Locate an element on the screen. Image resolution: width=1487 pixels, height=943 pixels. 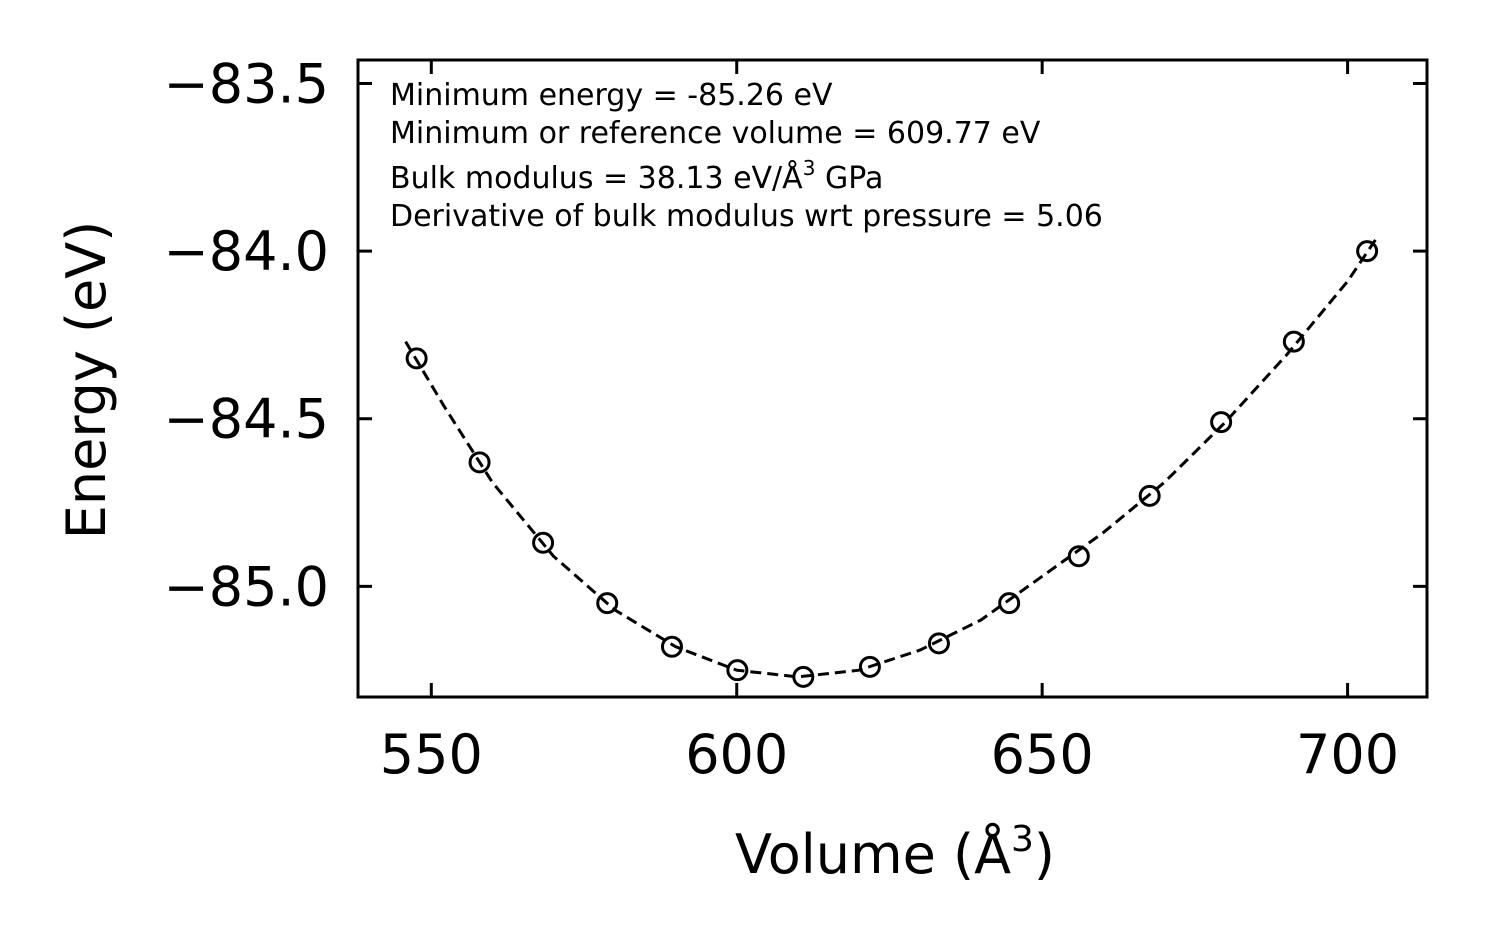
x-axis-label: Volume (Å3) is located at coordinates (895, 852).